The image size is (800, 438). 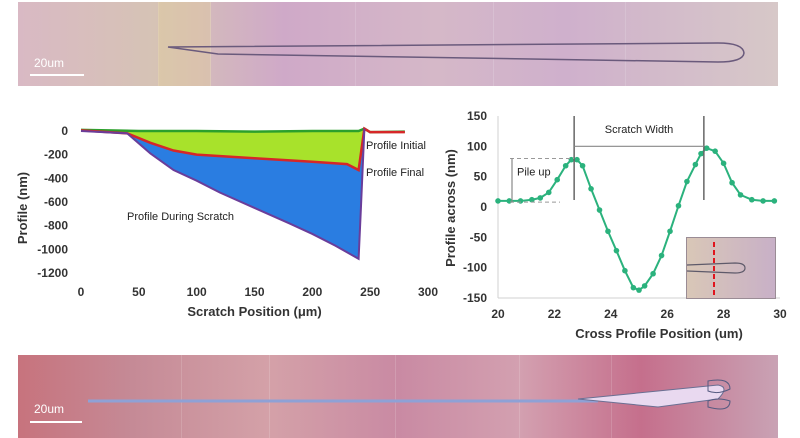 What do you see at coordinates (56, 155) in the screenshot?
I see `y-tick-label: -200` at bounding box center [56, 155].